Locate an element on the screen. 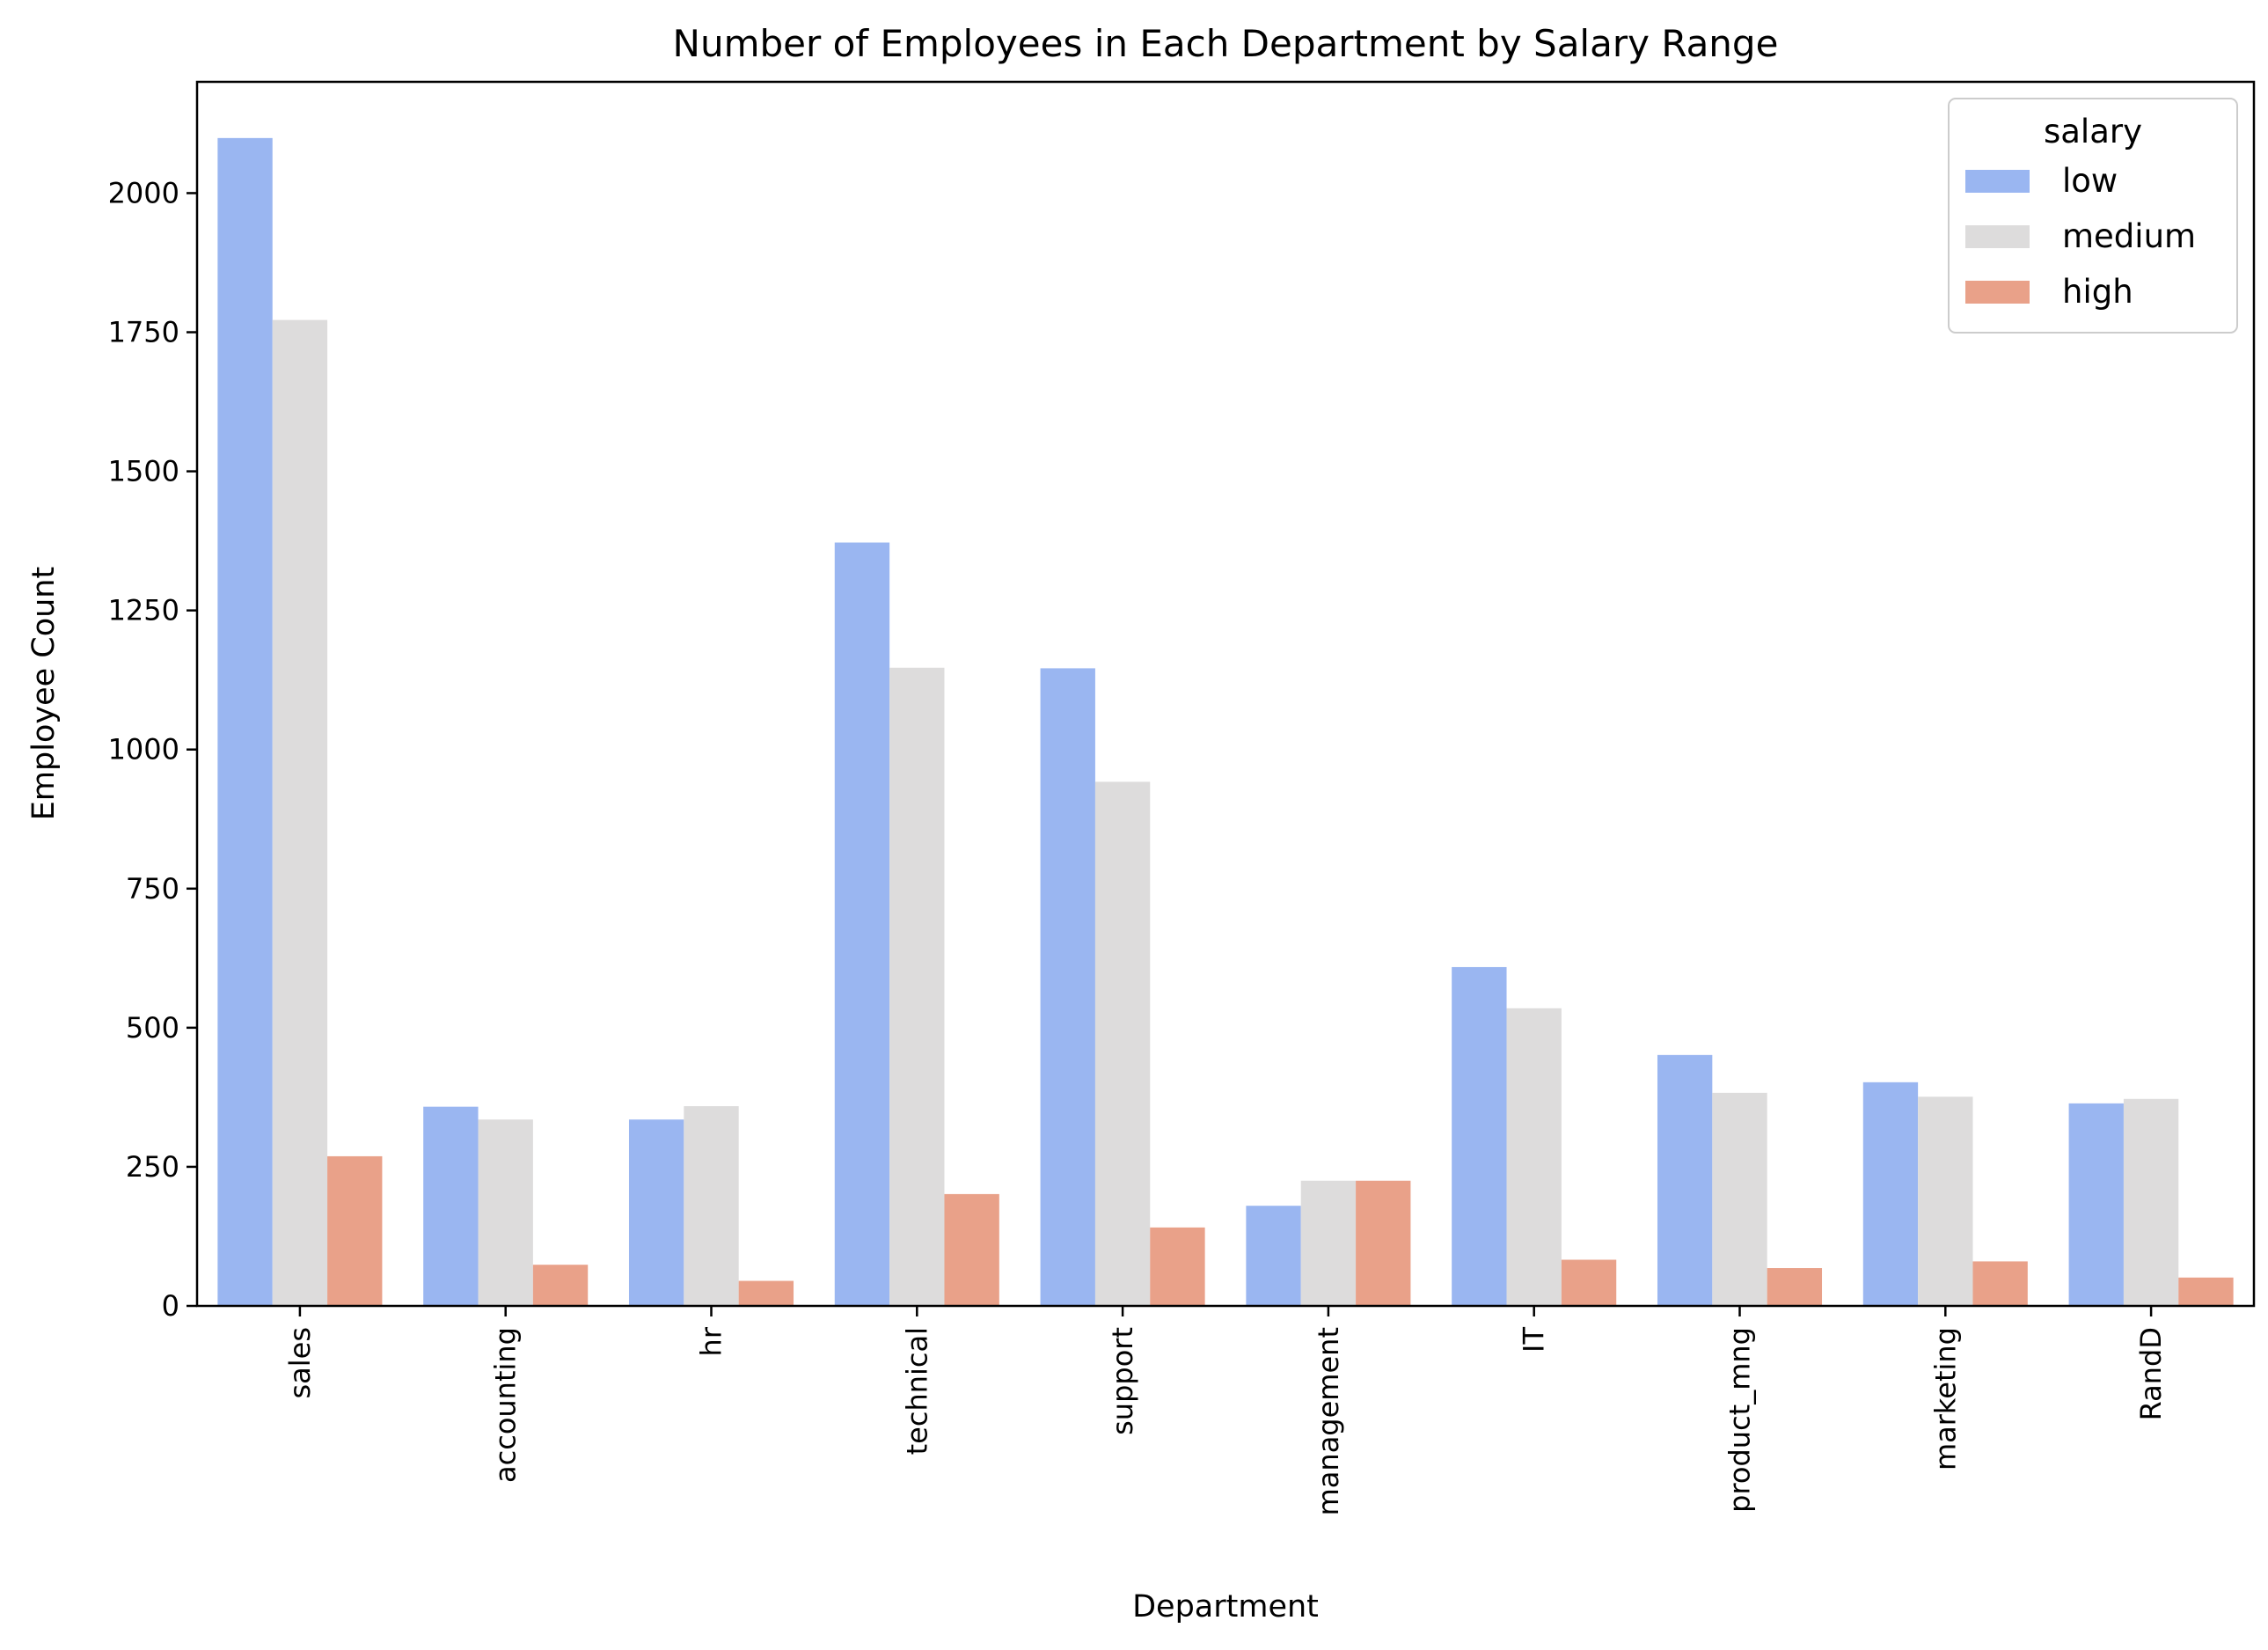 This screenshot has width=2268, height=1650. bar-technical-medium is located at coordinates (917, 987).